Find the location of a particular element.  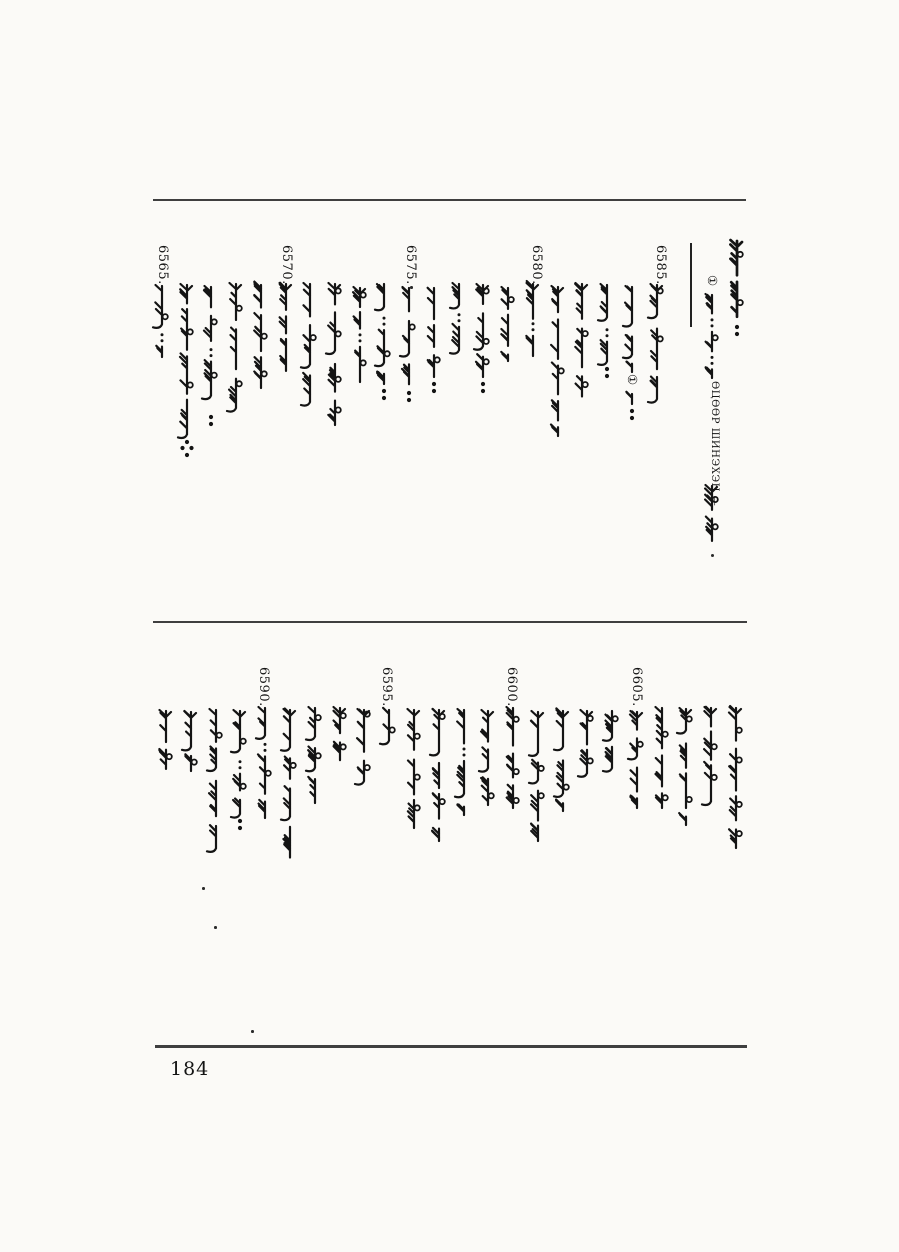

page-number: 184 is located at coordinates (190, 1069).